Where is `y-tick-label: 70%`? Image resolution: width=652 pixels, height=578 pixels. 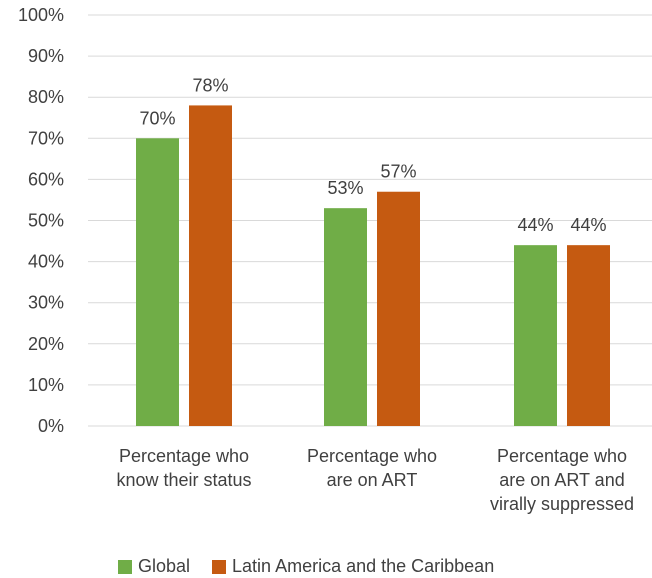
y-tick-label: 70% is located at coordinates (46, 138).